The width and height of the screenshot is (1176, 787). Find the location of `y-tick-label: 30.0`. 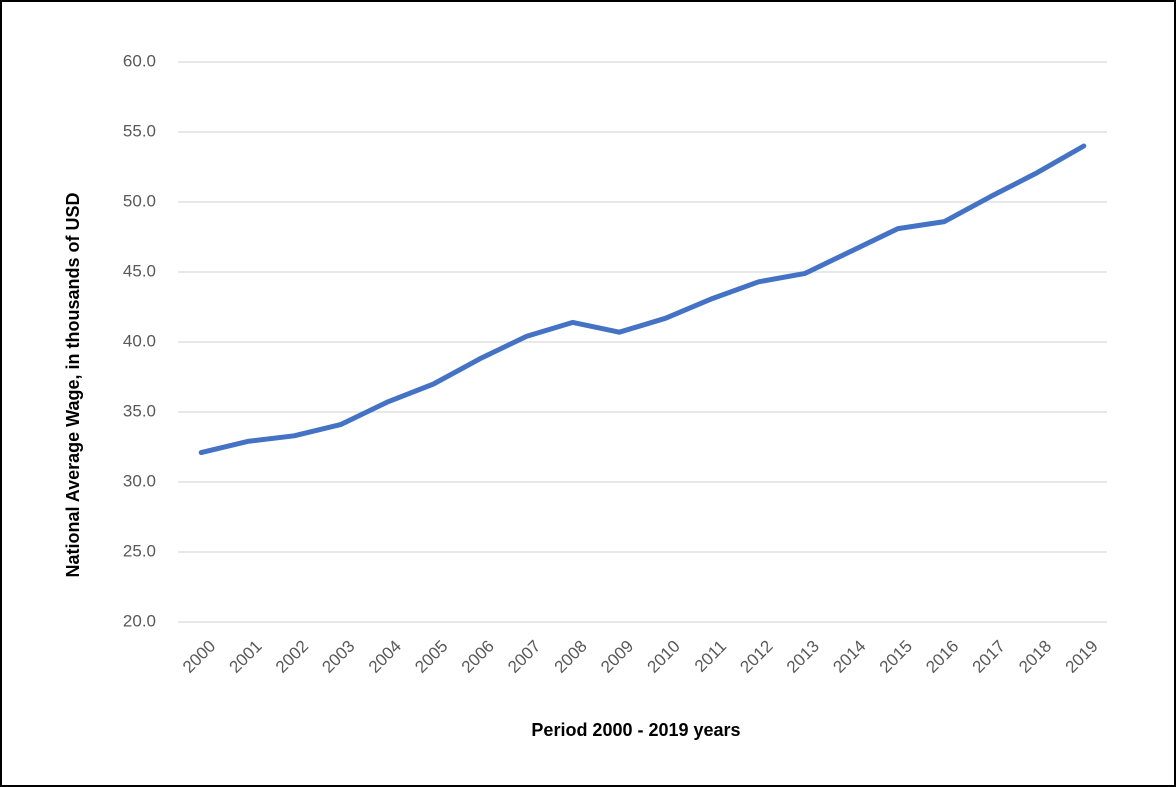

y-tick-label: 30.0 is located at coordinates (139, 480).